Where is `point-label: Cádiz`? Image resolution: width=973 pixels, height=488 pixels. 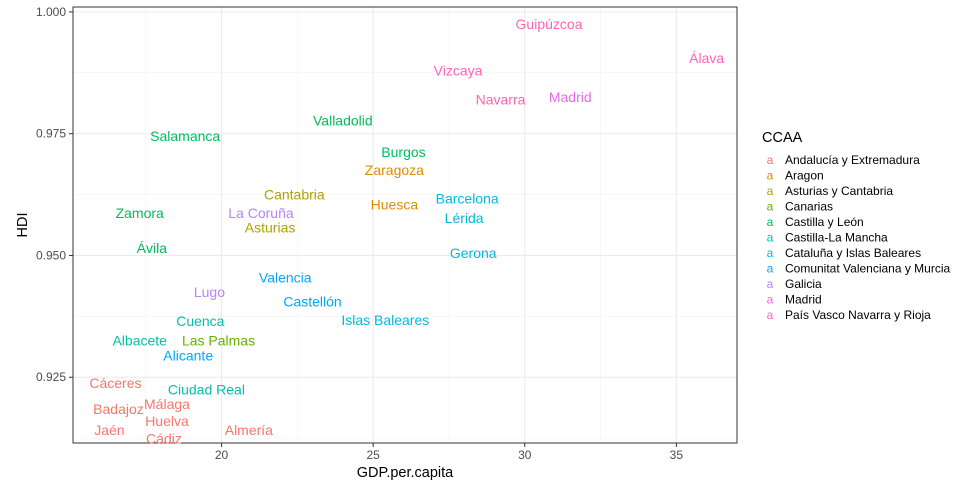
point-label: Cádiz is located at coordinates (164, 439).